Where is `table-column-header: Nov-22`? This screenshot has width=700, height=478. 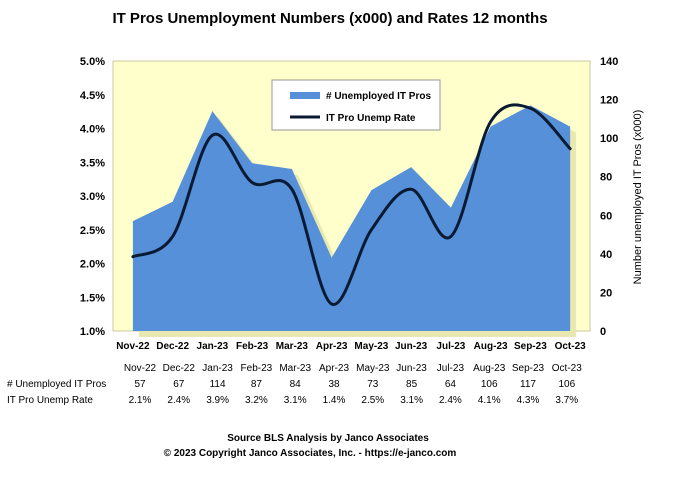 table-column-header: Nov-22 is located at coordinates (140, 368).